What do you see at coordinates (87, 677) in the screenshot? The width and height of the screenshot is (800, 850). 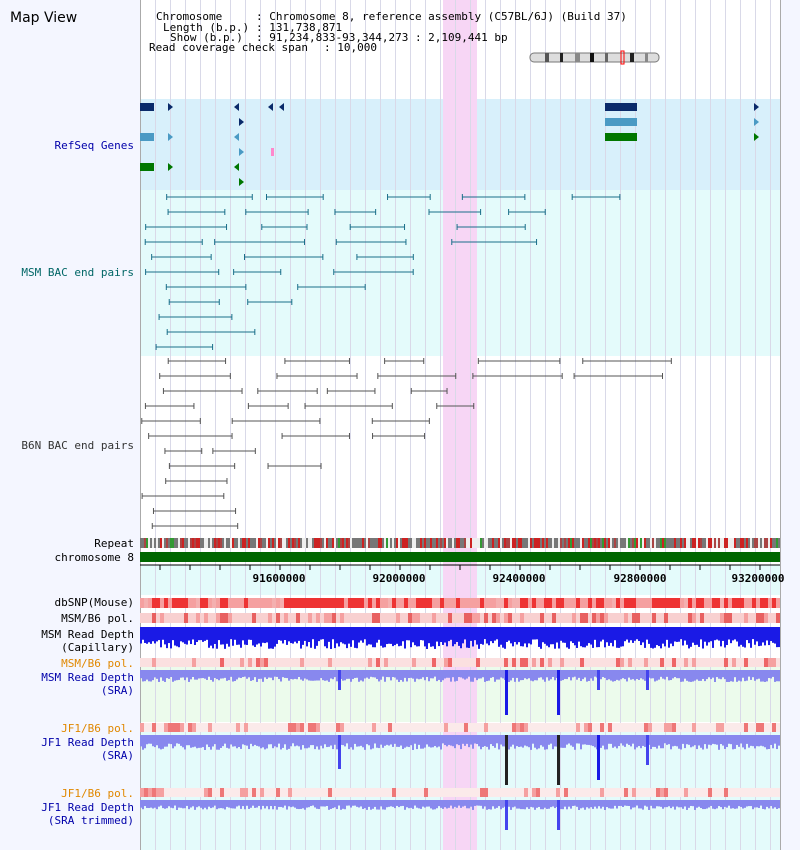 I see `track-label-msm-read-depth-sra: MSM Read Depth` at bounding box center [87, 677].